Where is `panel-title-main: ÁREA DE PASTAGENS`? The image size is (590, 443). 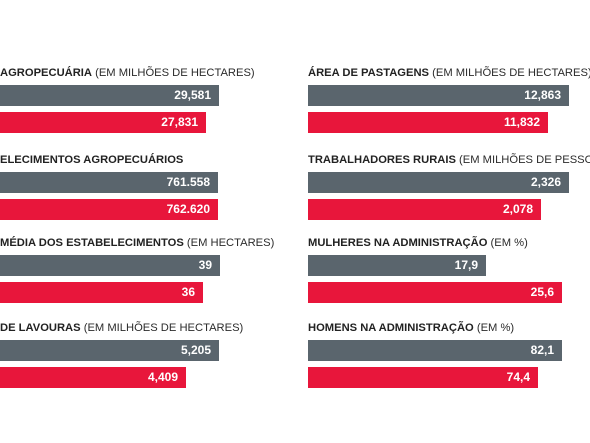
panel-title-main: ÁREA DE PASTAGENS is located at coordinates (369, 73).